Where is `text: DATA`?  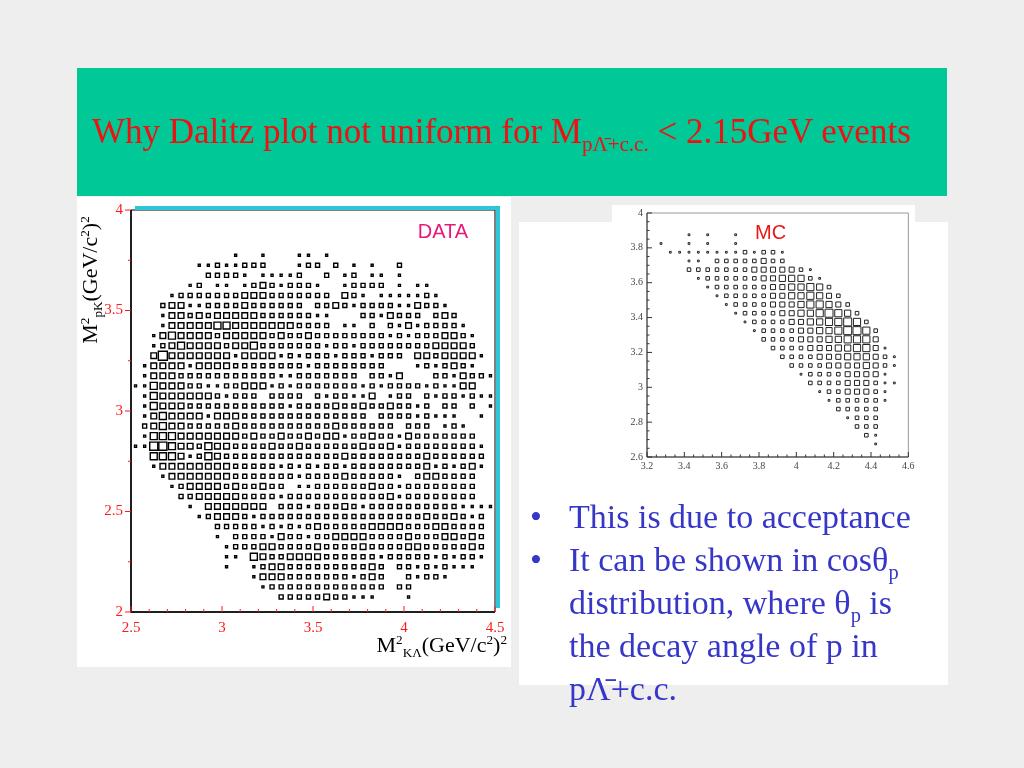 text: DATA is located at coordinates (443, 231).